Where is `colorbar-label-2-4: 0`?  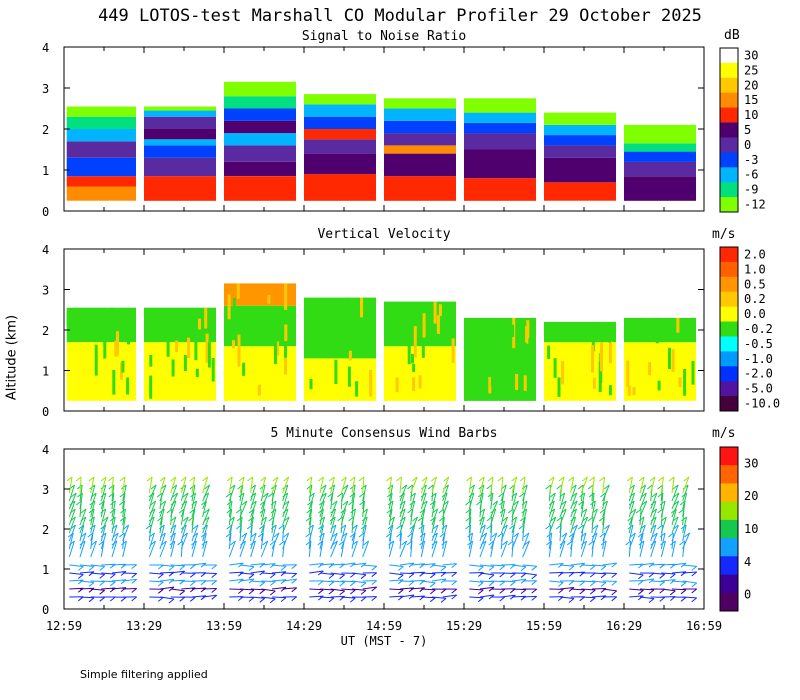 colorbar-label-2-4: 0 is located at coordinates (747, 595).